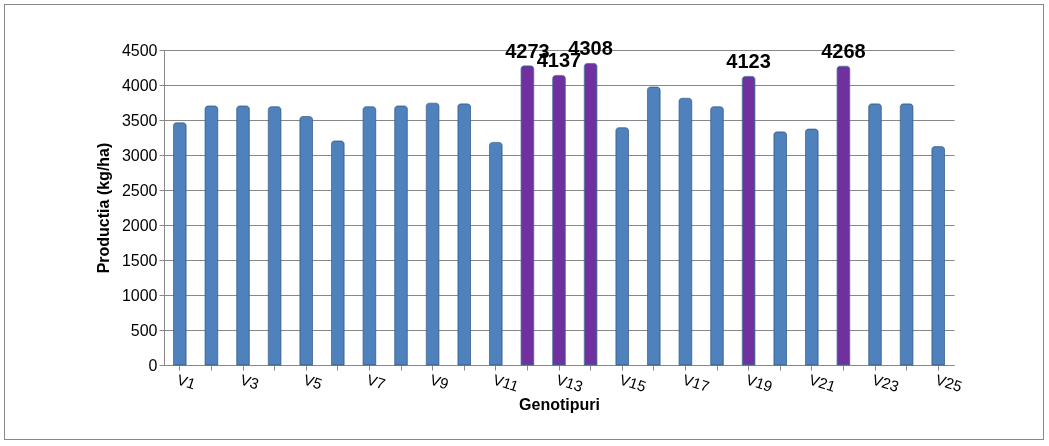 Image resolution: width=1049 pixels, height=446 pixels. I want to click on x-axis-title: Genotipuri, so click(559, 405).